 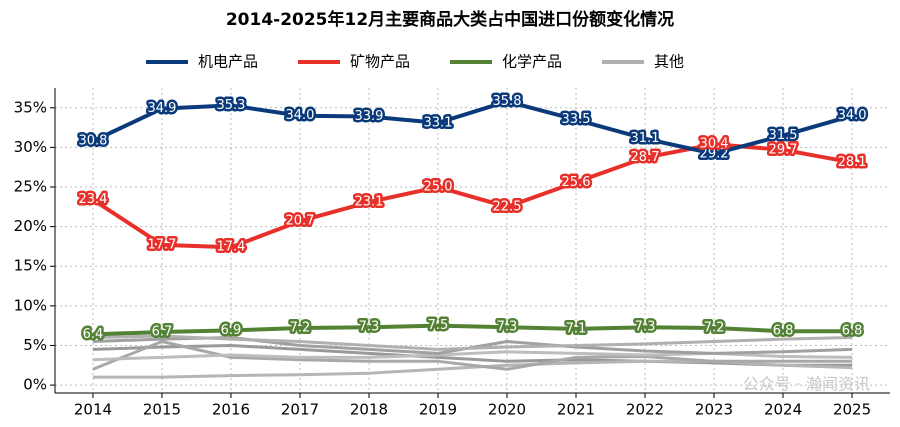 I want to click on x-tick-label: 2017, so click(x=300, y=410).